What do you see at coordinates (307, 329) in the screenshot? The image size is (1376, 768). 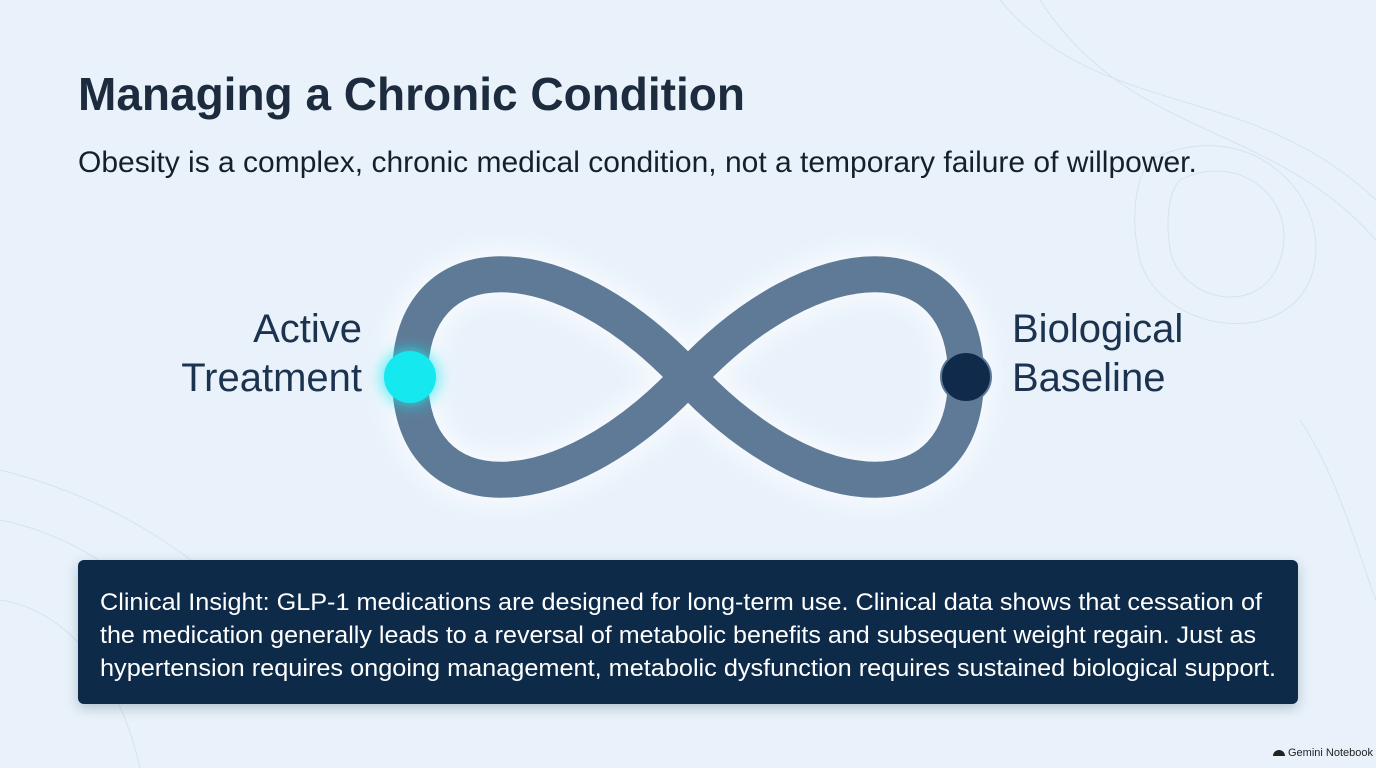 I see `left-label: Active` at bounding box center [307, 329].